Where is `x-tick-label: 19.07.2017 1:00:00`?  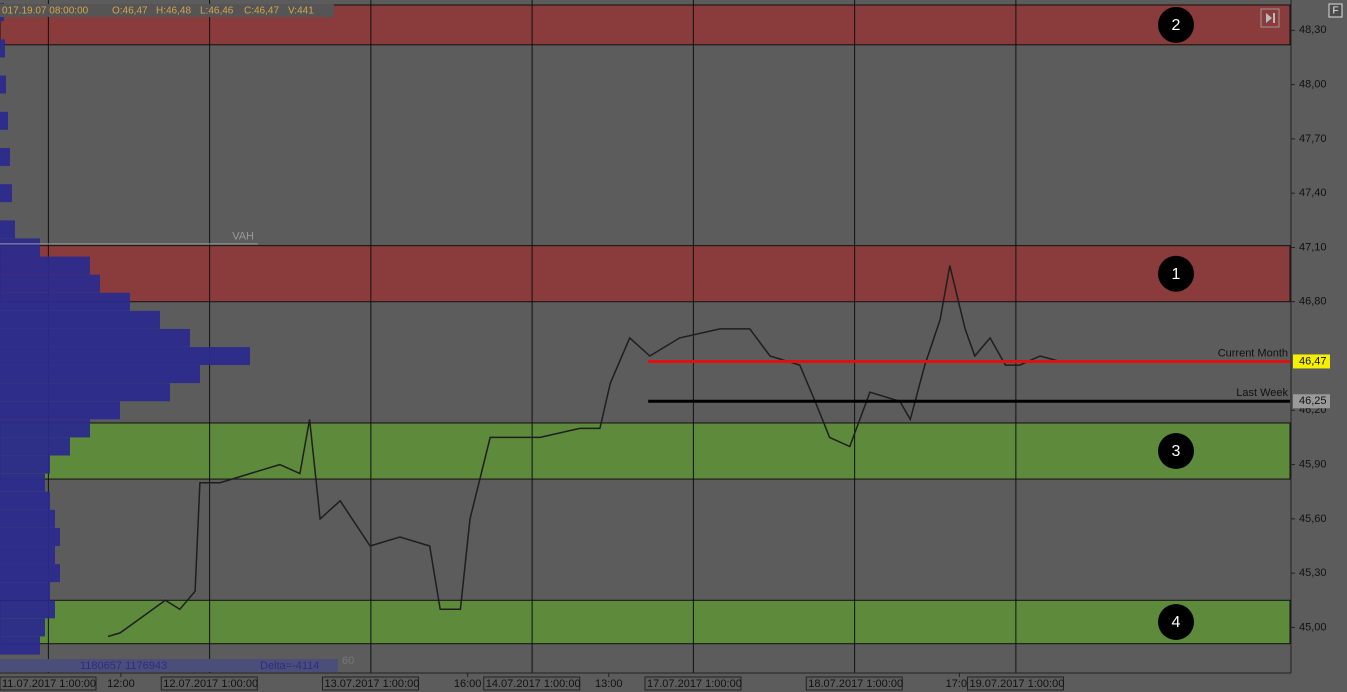
x-tick-label: 19.07.2017 1:00:00 is located at coordinates (1017, 684).